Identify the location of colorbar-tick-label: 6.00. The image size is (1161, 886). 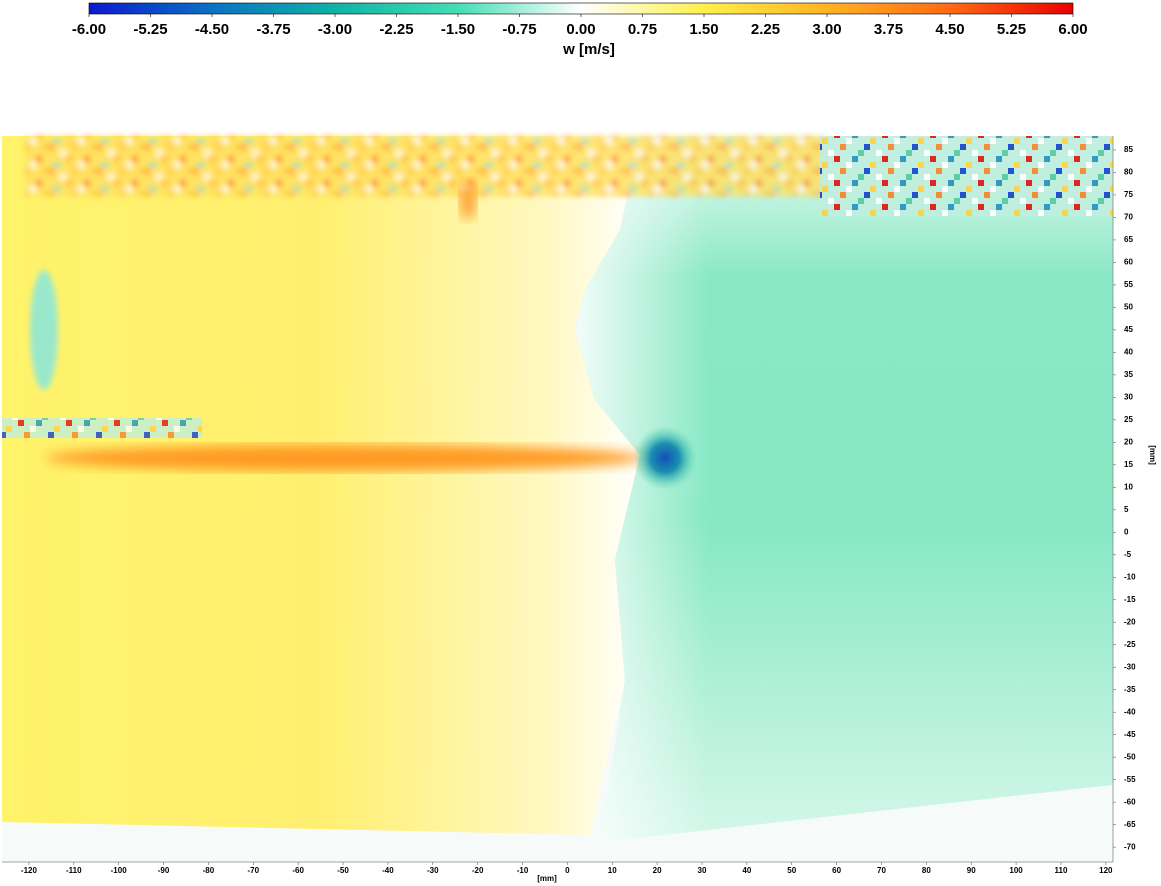
(1072, 29).